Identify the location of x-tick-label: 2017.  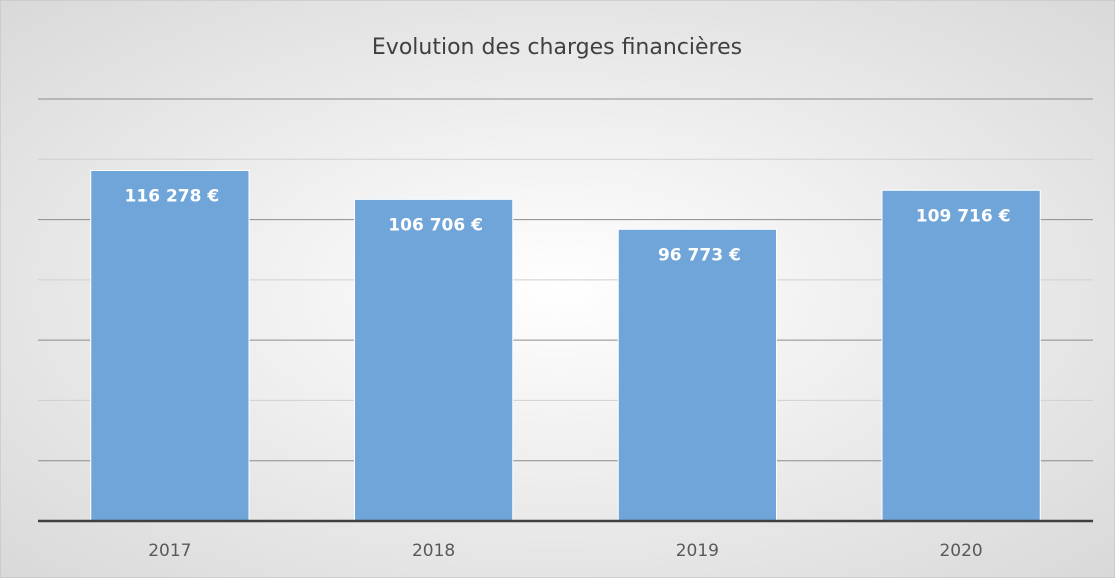
(169, 551).